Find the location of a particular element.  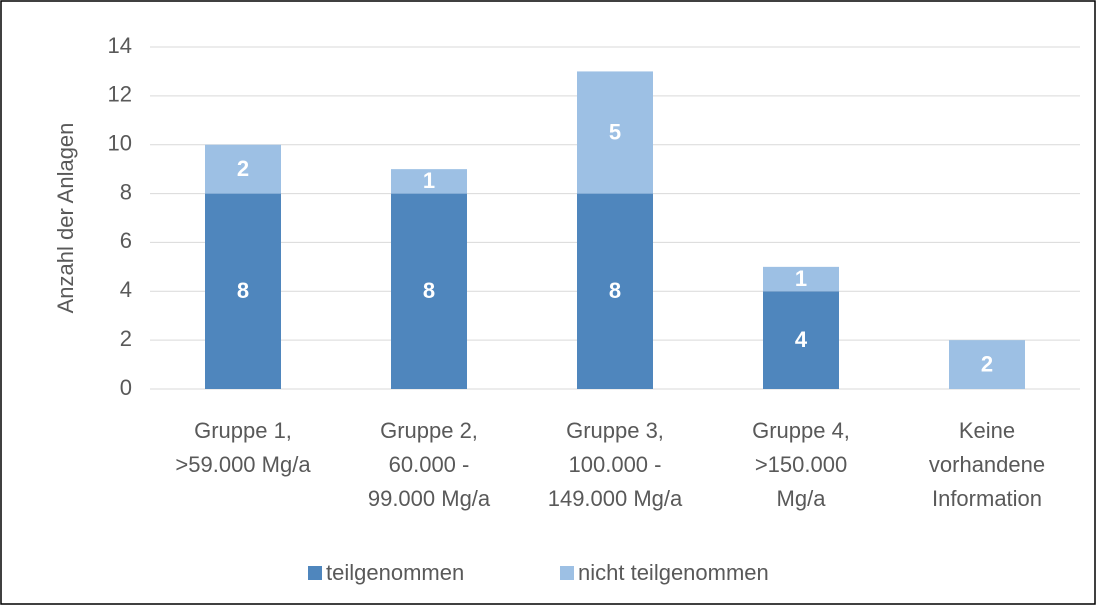

x-tick-line: Gruppe 4, is located at coordinates (801, 430).